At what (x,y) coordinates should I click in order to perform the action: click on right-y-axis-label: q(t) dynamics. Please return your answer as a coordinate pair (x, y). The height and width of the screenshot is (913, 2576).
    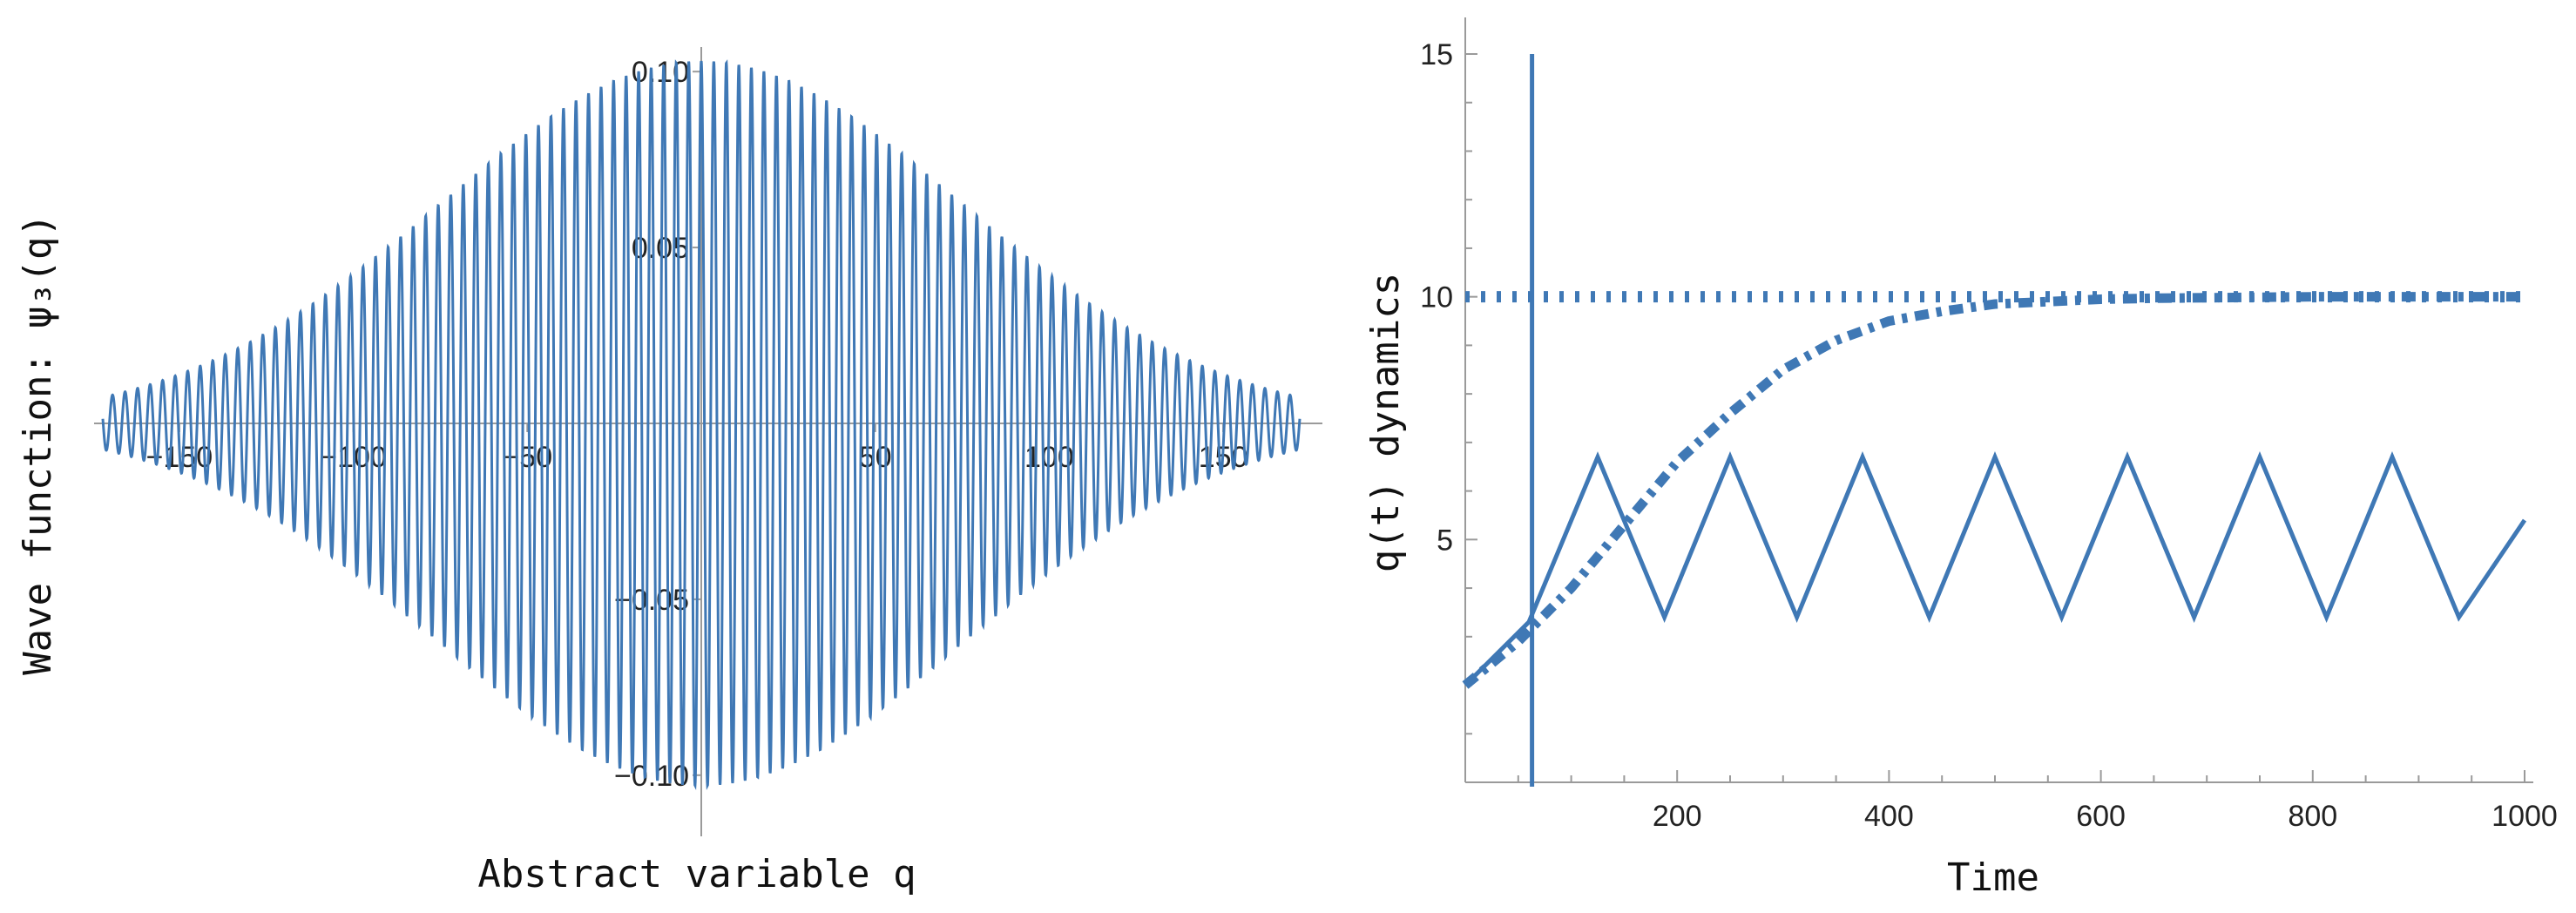
    Looking at the image, I should click on (1385, 422).